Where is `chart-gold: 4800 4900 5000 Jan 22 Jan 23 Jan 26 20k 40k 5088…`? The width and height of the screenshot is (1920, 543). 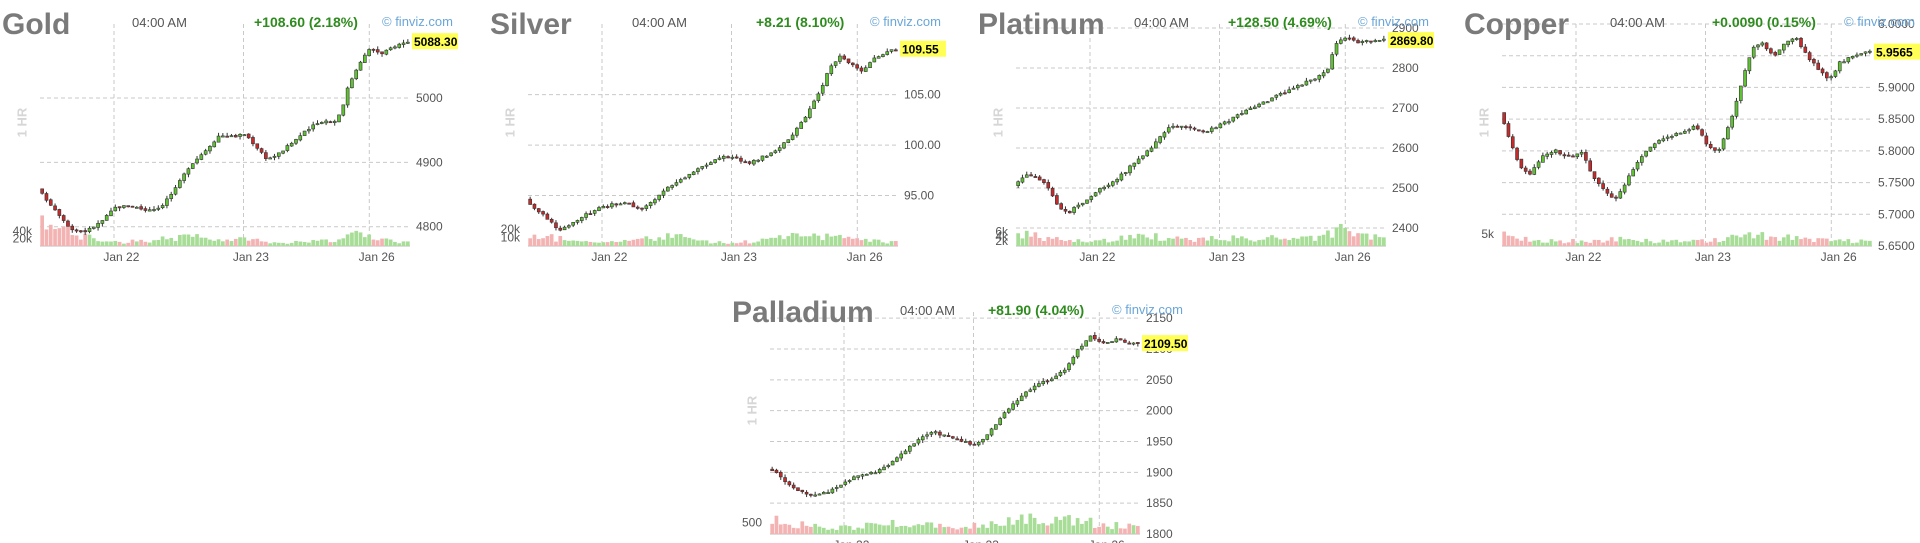
chart-gold: 4800 4900 5000 Jan 22 Jan 23 Jan 26 20k 40k 5088… is located at coordinates (236, 132).